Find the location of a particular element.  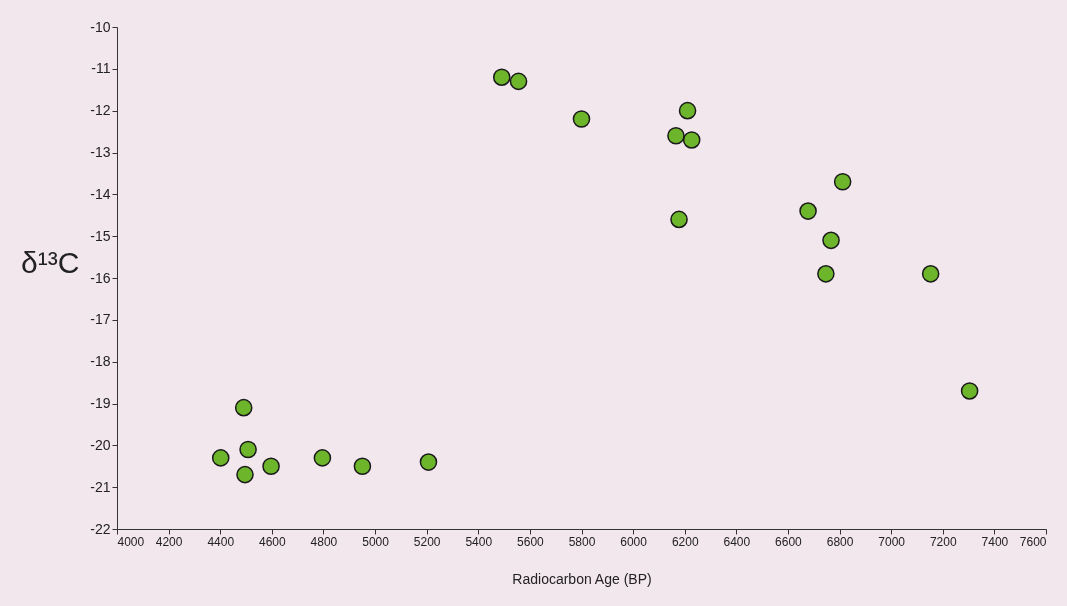

y-tick-label: -19 is located at coordinates (100, 403).